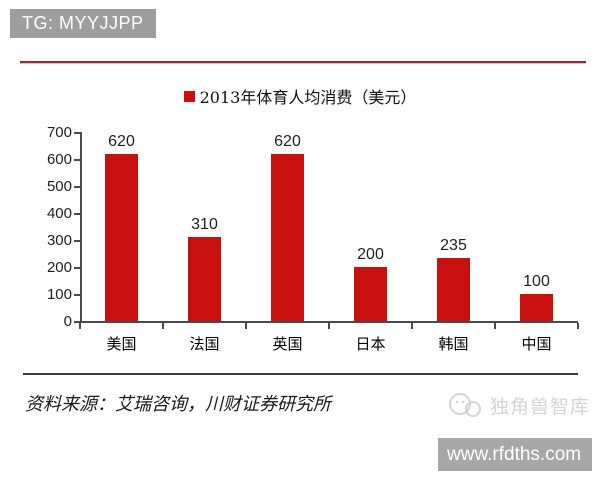 The width and height of the screenshot is (600, 480). I want to click on x-tick-label: 英国, so click(287, 344).